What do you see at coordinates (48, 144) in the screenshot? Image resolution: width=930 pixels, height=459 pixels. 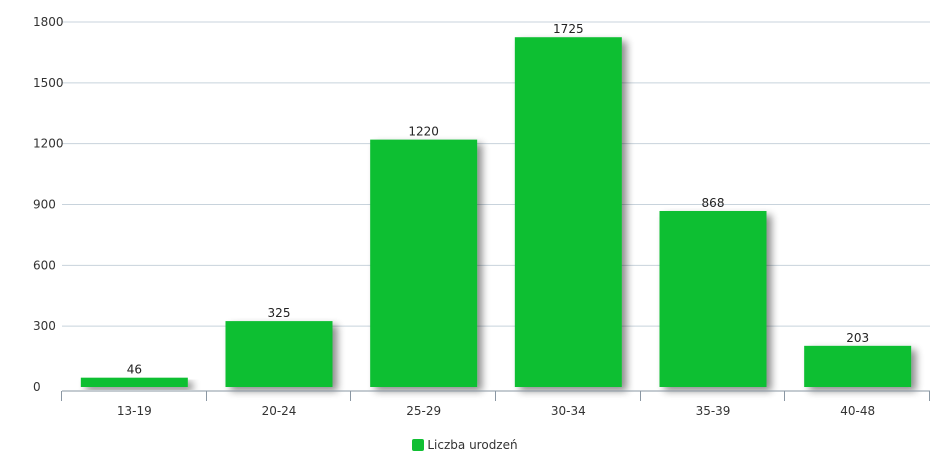 I see `y-tick-label: 1200` at bounding box center [48, 144].